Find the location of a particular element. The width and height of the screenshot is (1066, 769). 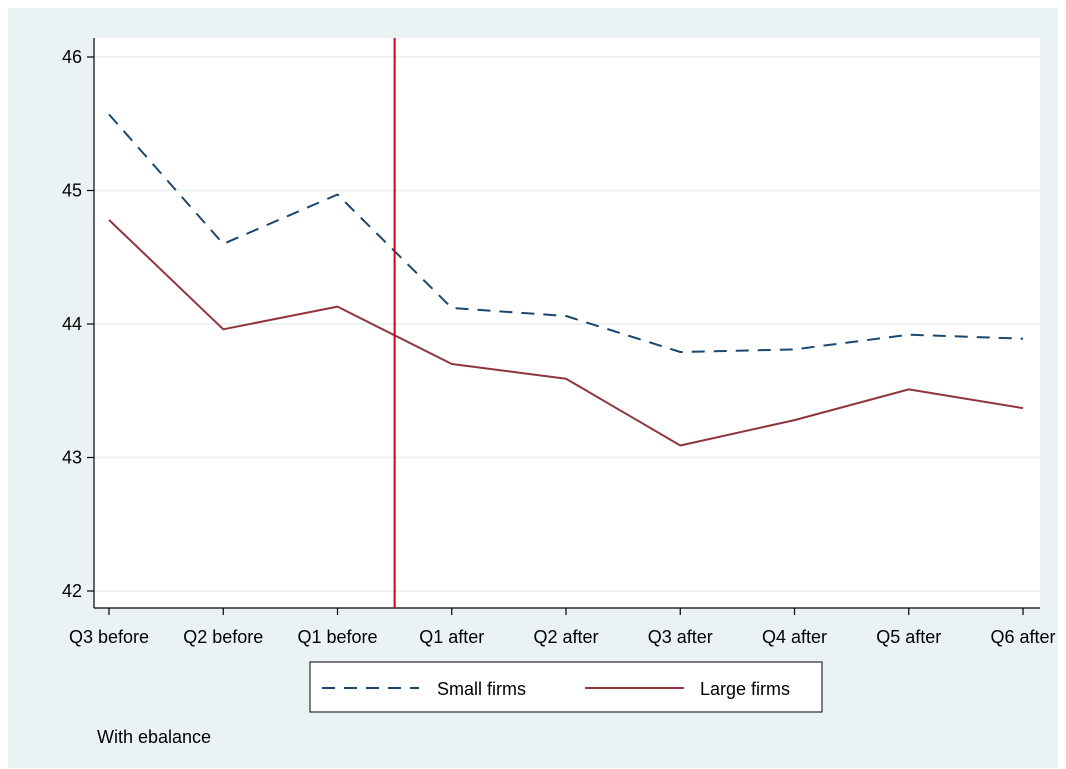

legend-label-large-firms: Large firms is located at coordinates (745, 689).